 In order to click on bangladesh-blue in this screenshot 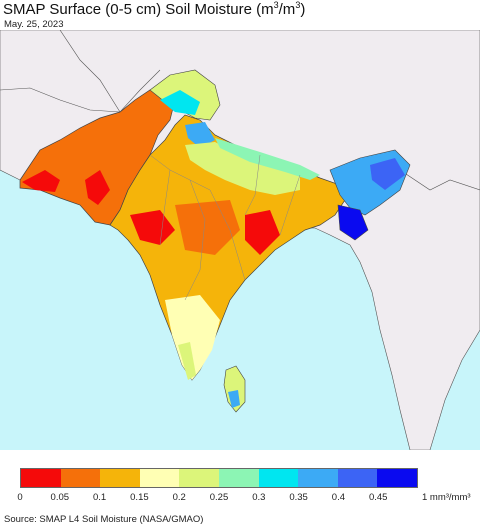, I will do `click(353, 222)`.